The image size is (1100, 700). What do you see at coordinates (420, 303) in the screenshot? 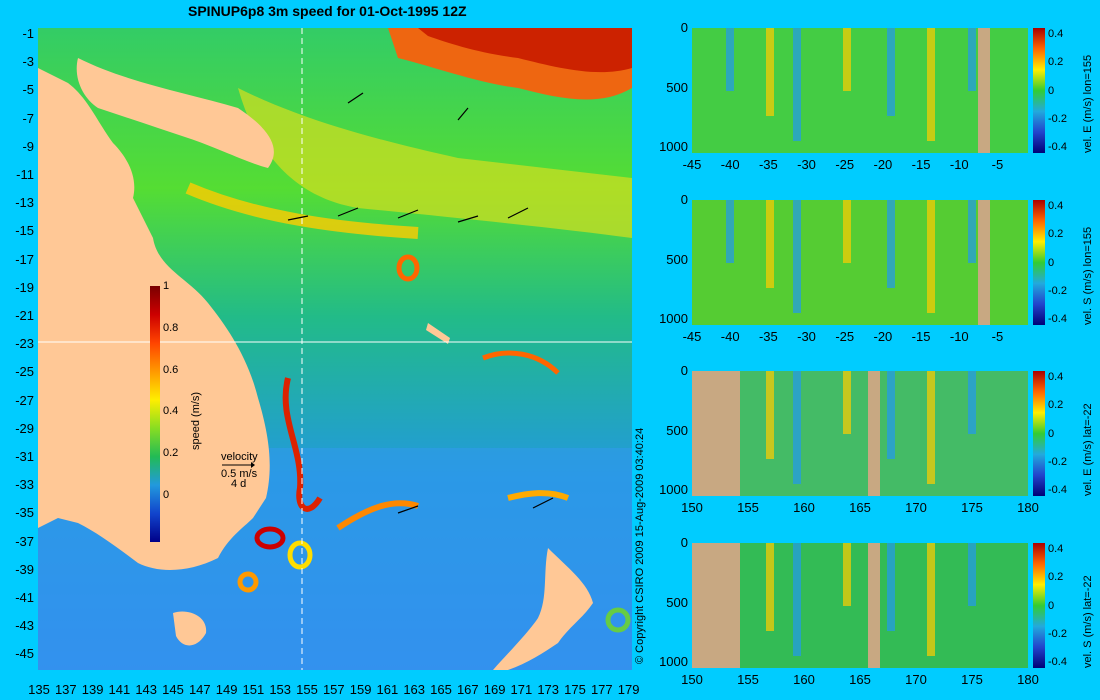
I see `velocity-arrows` at bounding box center [420, 303].